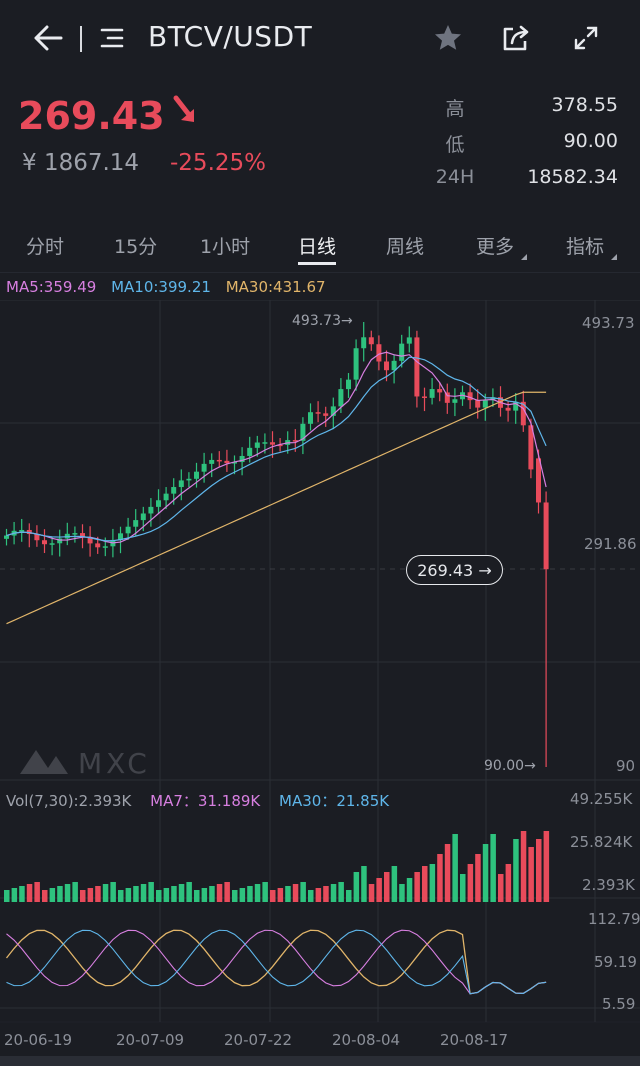  Describe the element at coordinates (454, 570) in the screenshot. I see `current-price-pill: 269.43 →` at that location.